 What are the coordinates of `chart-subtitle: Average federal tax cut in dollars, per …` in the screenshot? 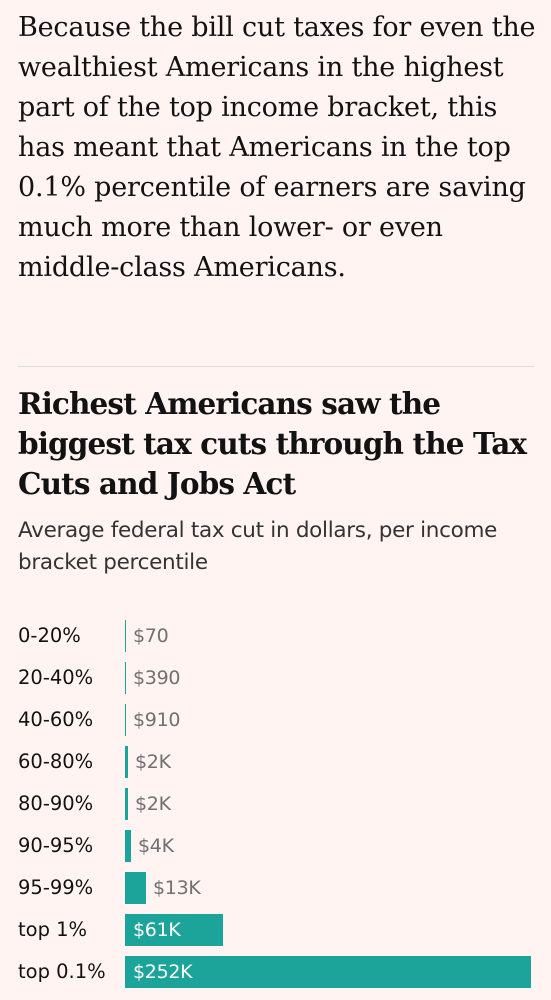 It's located at (258, 546).